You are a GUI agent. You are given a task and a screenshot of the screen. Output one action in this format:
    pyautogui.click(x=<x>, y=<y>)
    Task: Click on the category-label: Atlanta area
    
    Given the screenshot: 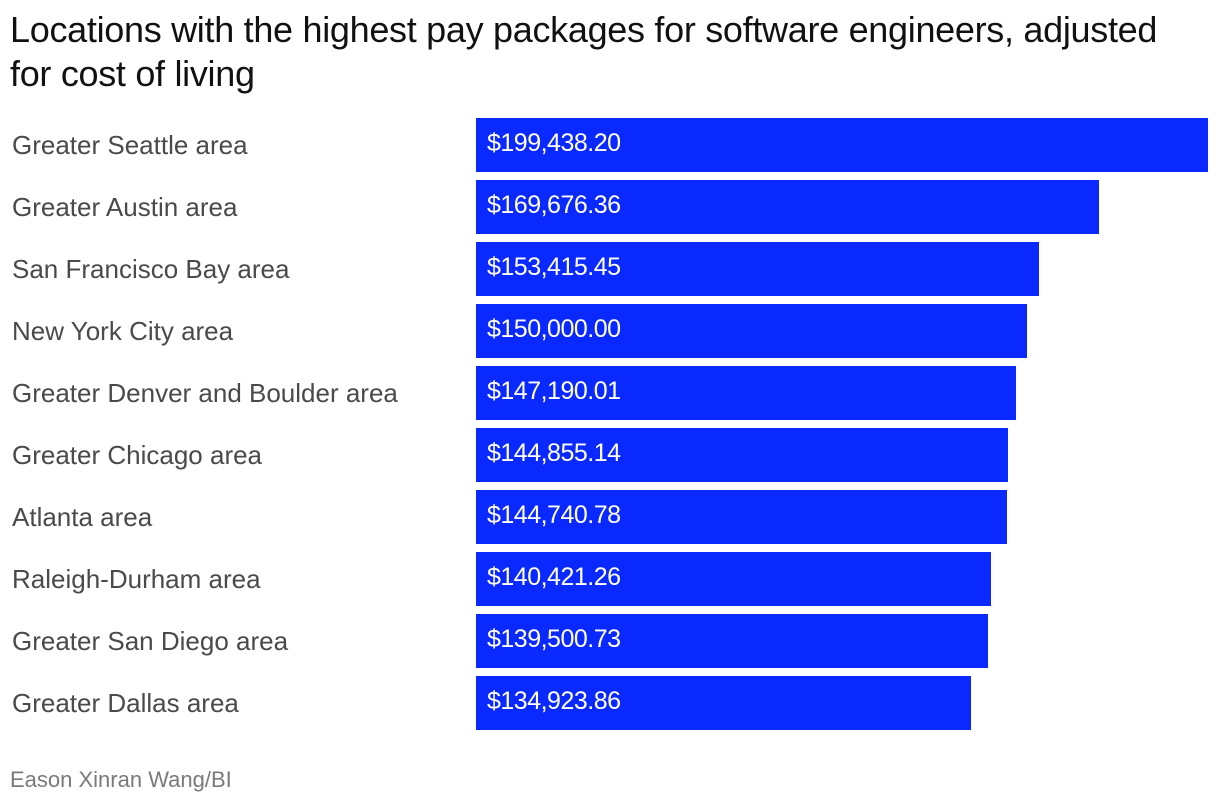 What is the action you would take?
    pyautogui.click(x=82, y=517)
    